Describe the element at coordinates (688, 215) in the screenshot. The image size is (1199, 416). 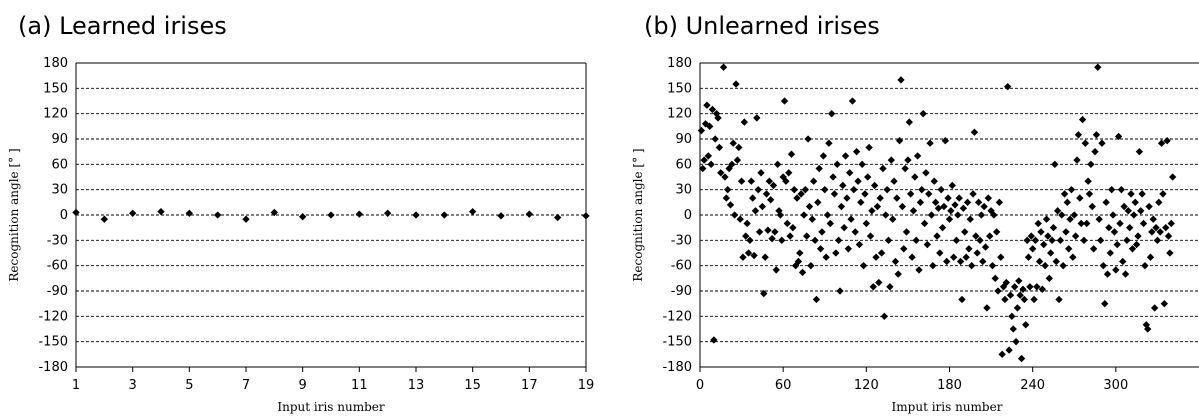
I see `chart-b-y-tick-label: 0` at that location.